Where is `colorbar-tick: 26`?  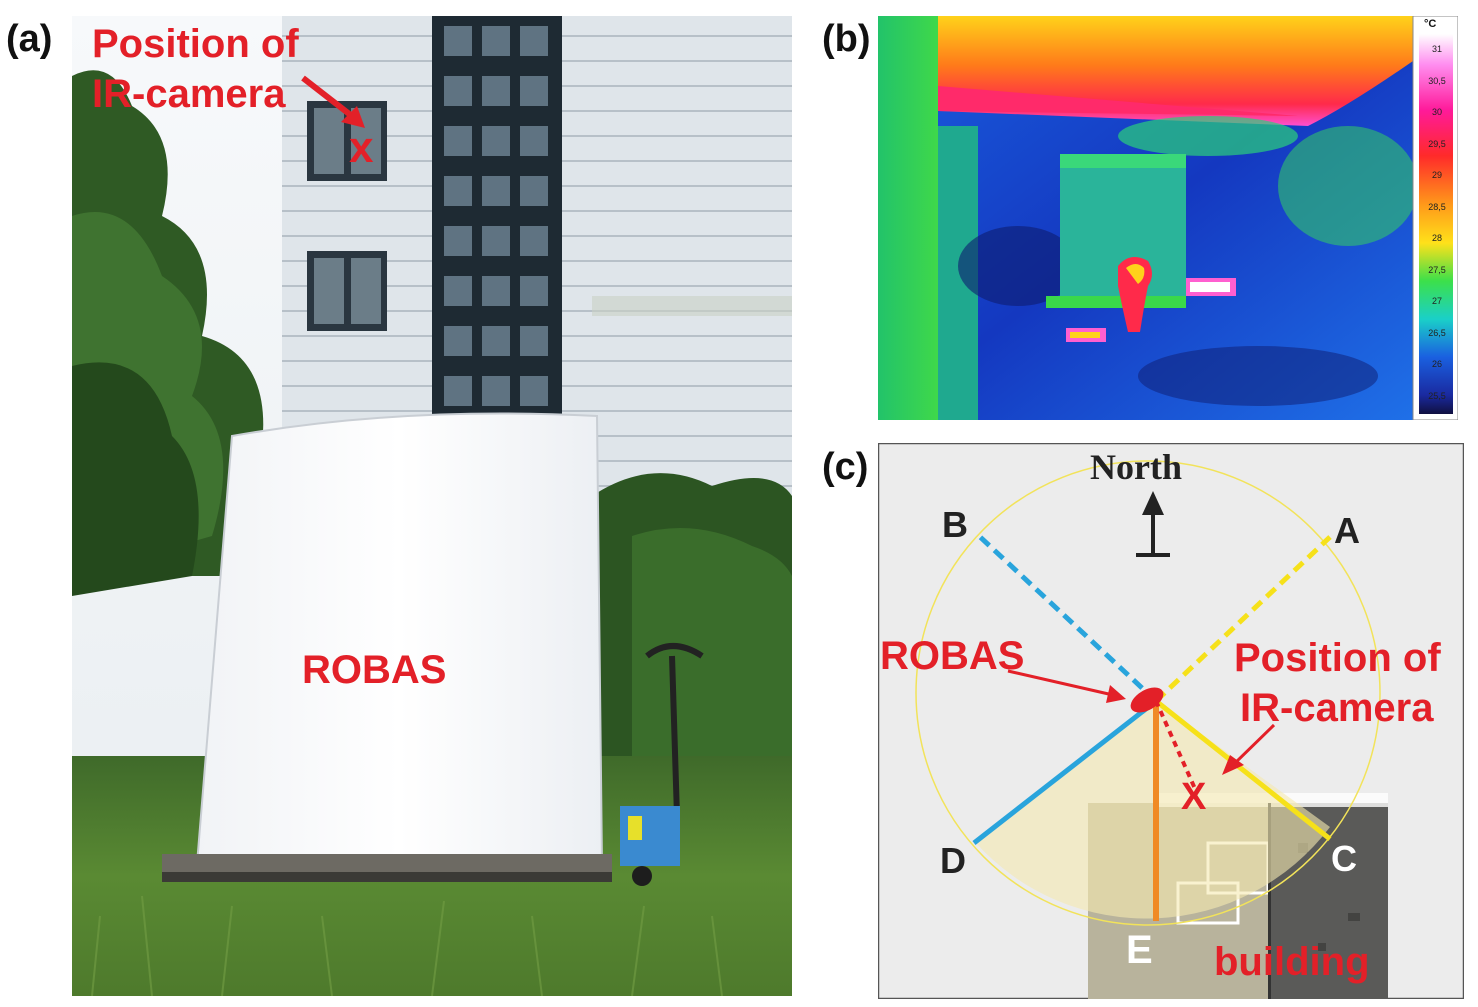
colorbar-tick: 26 is located at coordinates (1436, 364).